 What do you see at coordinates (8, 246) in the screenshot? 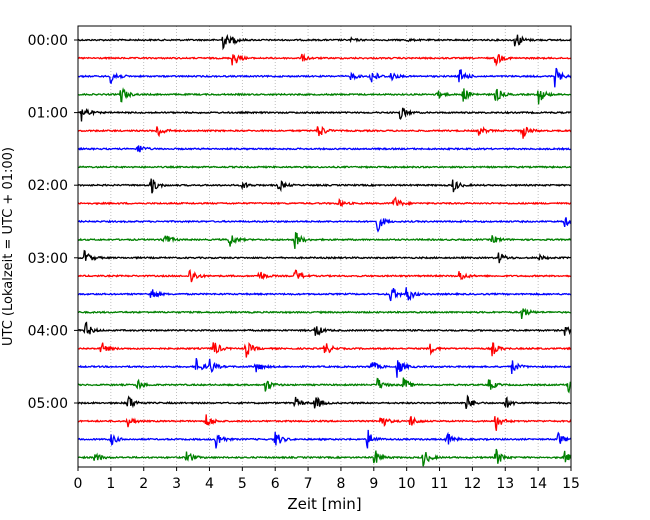
I see `y-axis-label: UTC (Lokalzeit = UTC + 01:00)` at bounding box center [8, 246].